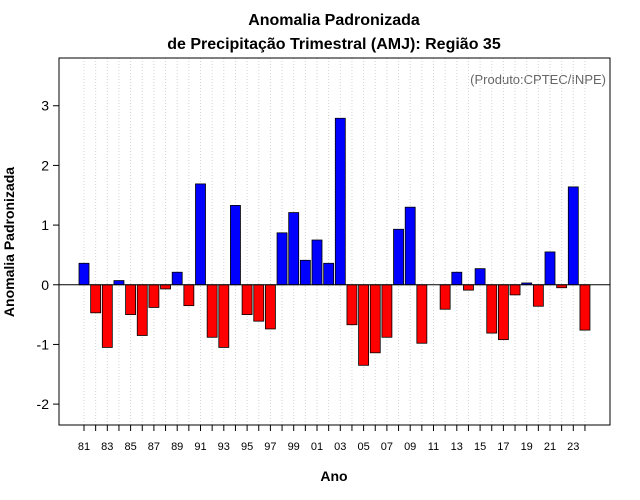 The height and width of the screenshot is (500, 640). What do you see at coordinates (503, 447) in the screenshot?
I see `x-tick-label: 17` at bounding box center [503, 447].